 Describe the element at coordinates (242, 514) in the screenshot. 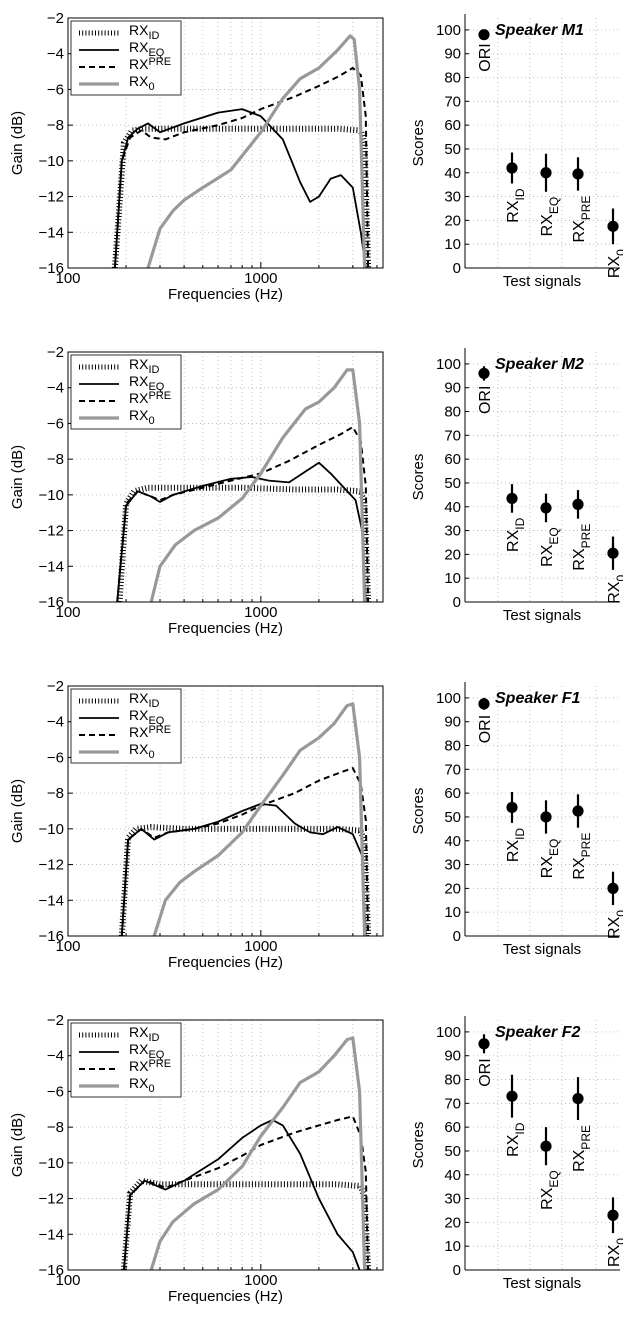

I see `series-rx-pre-line` at that location.